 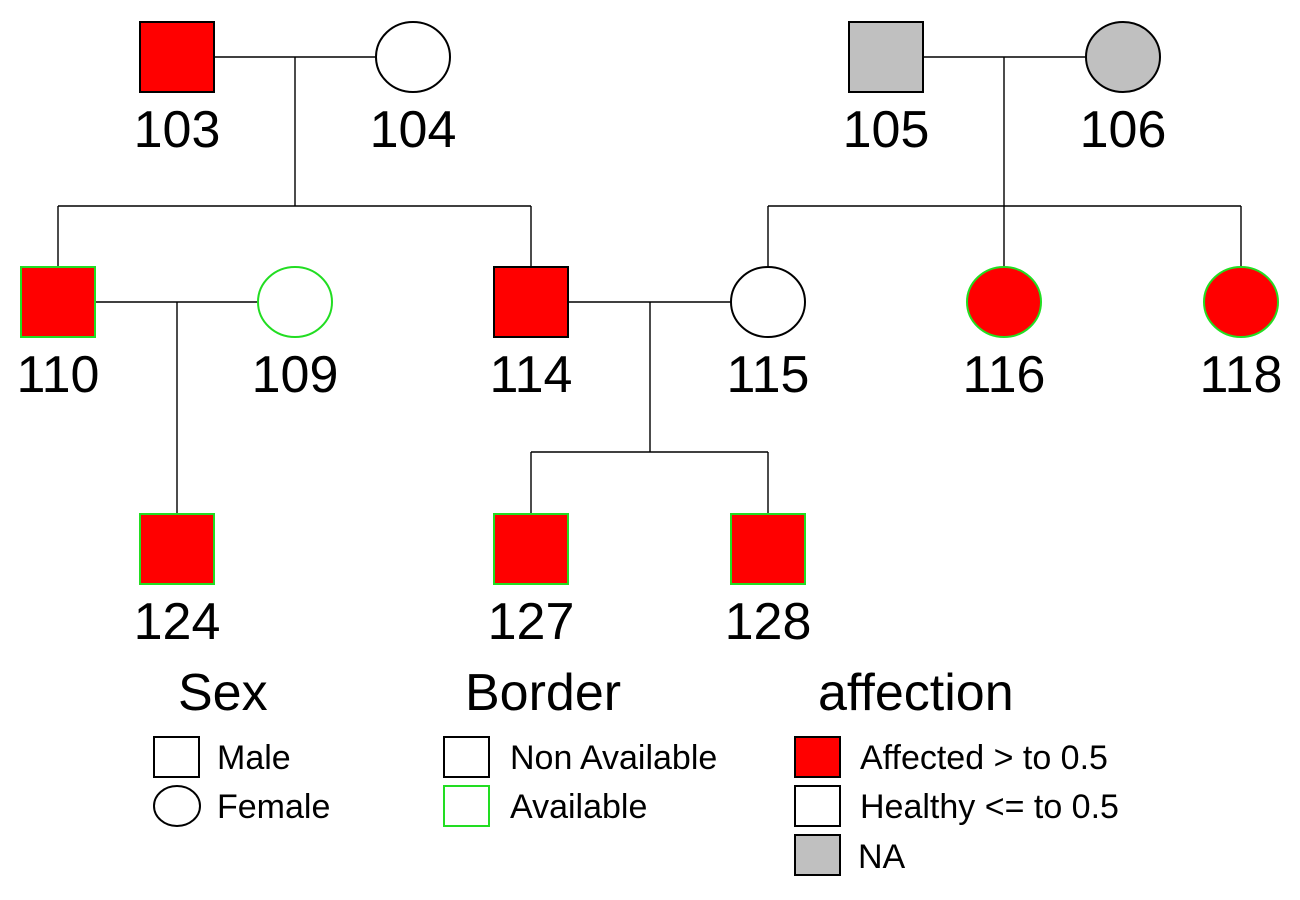 What do you see at coordinates (1123, 130) in the screenshot?
I see `individual-label-106: 106` at bounding box center [1123, 130].